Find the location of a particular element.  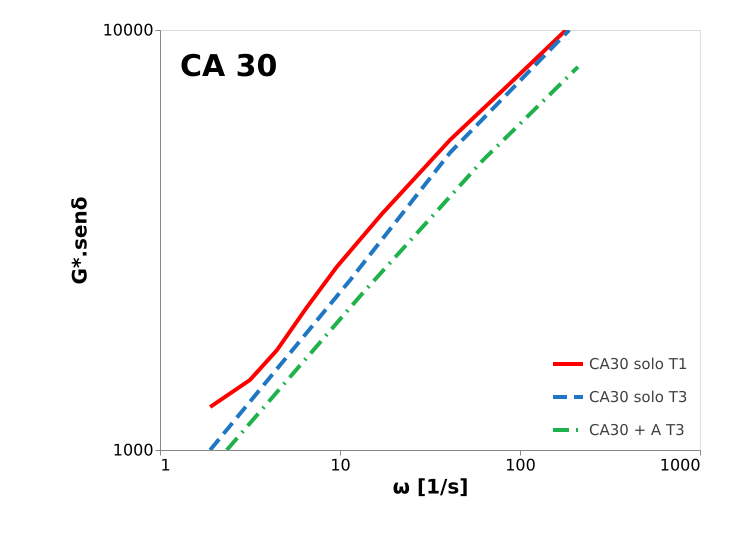

x-tick-label: 1 is located at coordinates (165, 465).